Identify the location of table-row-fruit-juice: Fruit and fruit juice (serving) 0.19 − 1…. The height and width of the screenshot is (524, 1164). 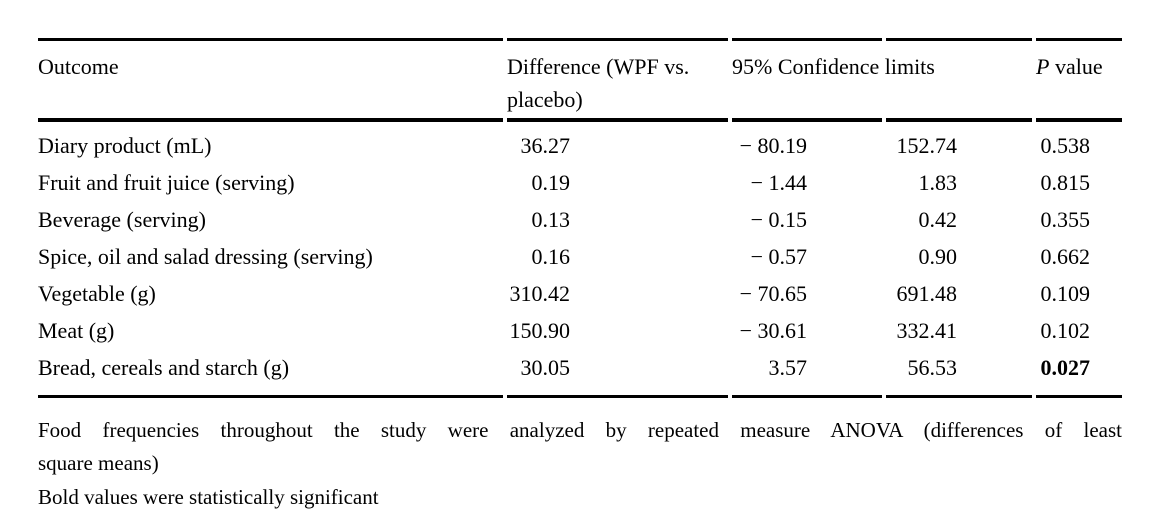
(580, 182).